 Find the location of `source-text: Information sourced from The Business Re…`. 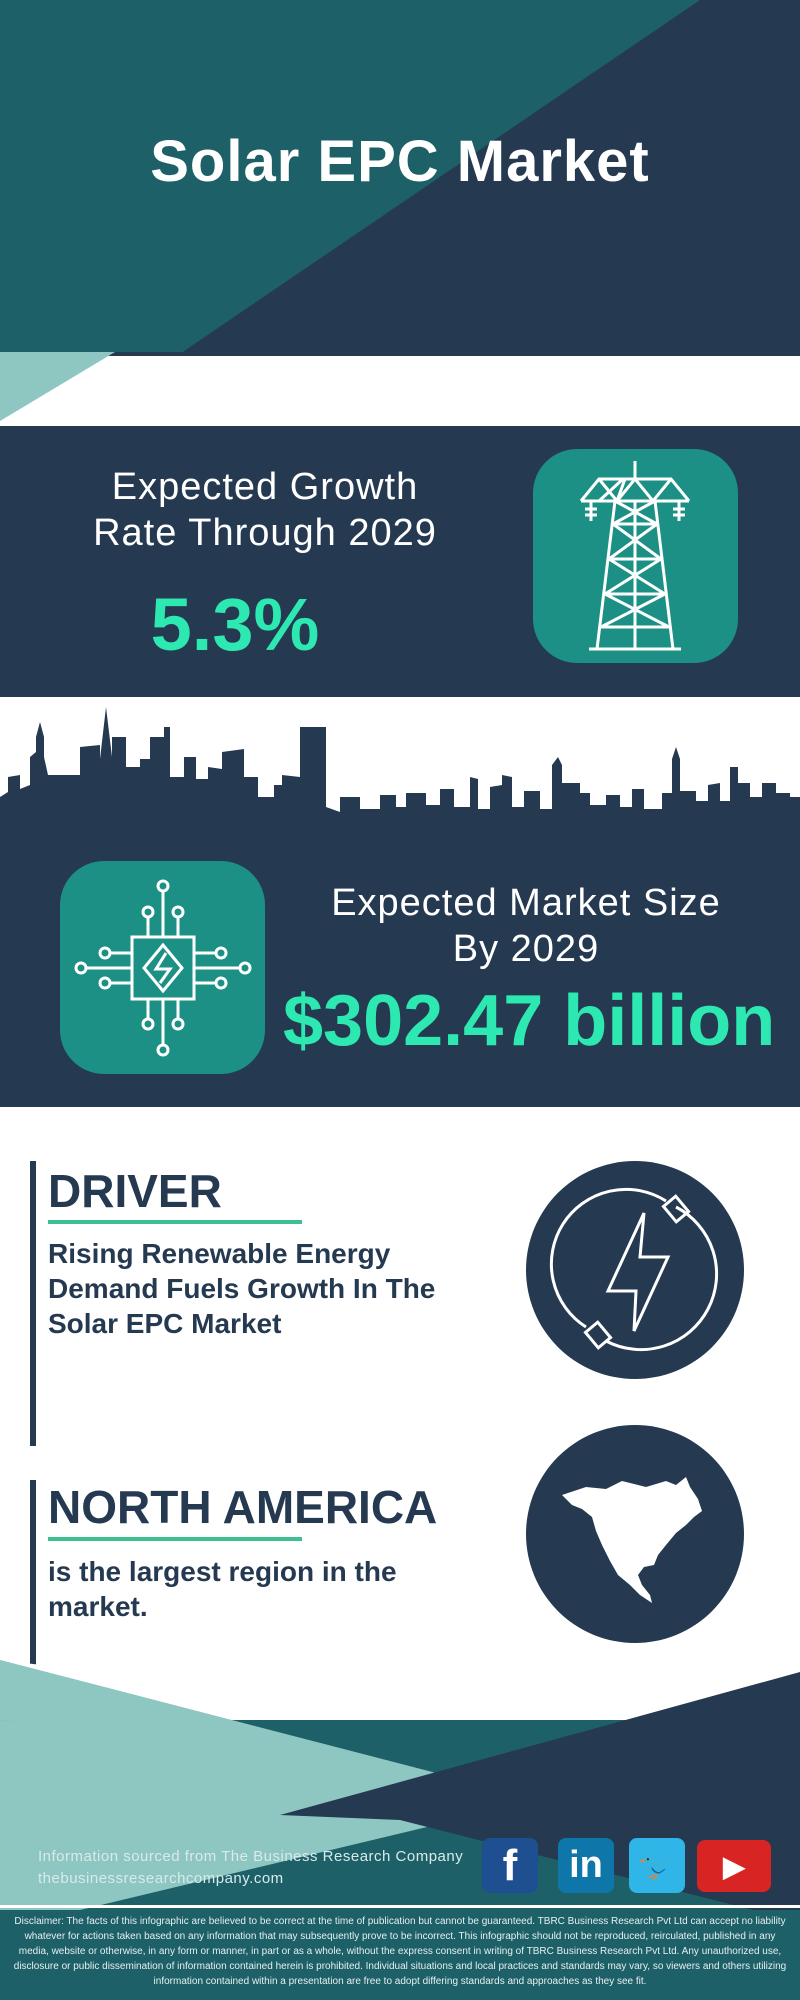

source-text: Information sourced from The Business Re… is located at coordinates (251, 1856).